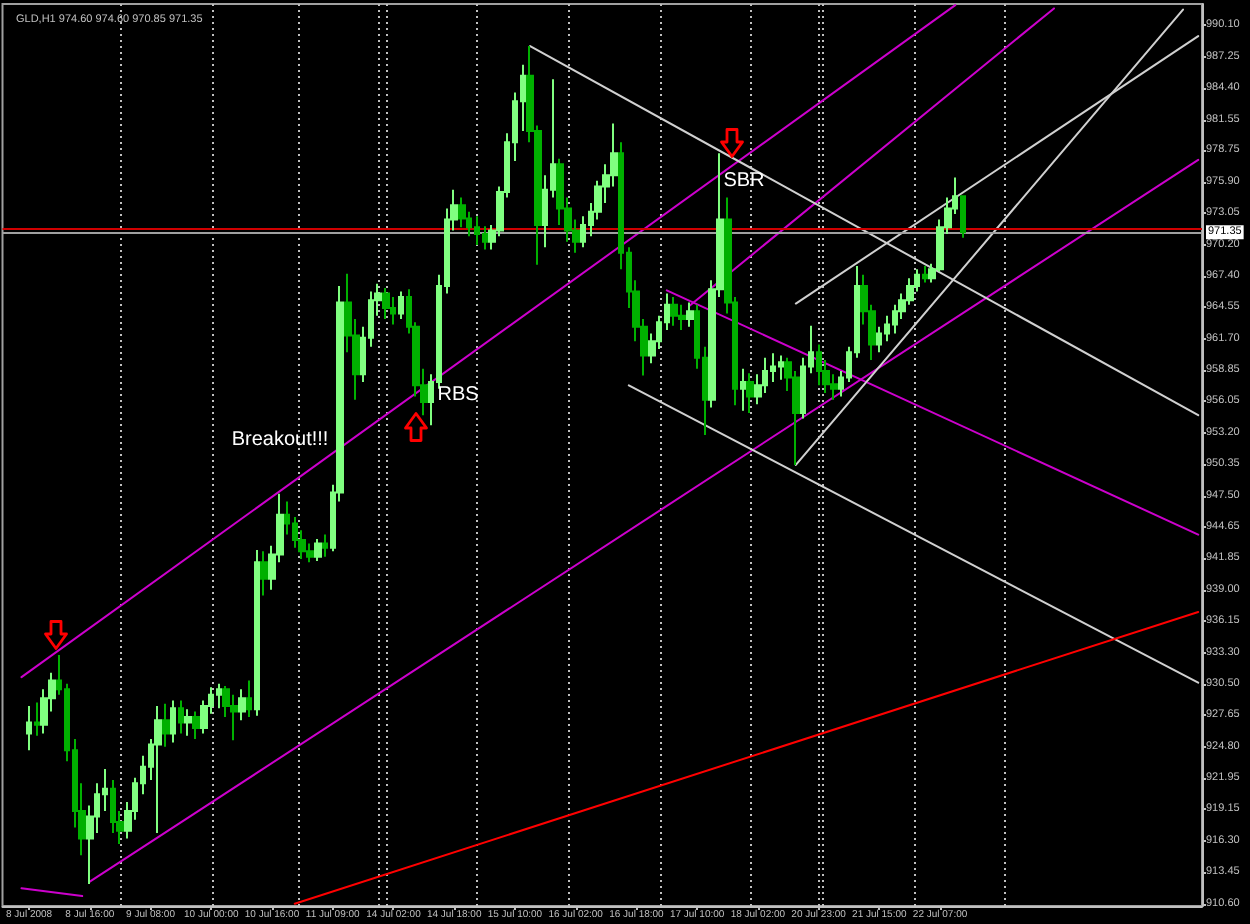 The image size is (1250, 924). What do you see at coordinates (458, 395) in the screenshot?
I see `annotation: RBS` at bounding box center [458, 395].